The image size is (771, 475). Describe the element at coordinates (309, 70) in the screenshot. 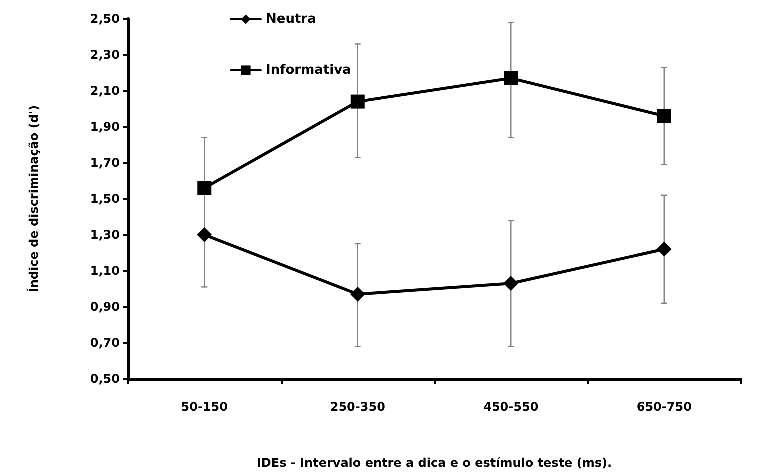

I see `legend-label: Informativa` at that location.